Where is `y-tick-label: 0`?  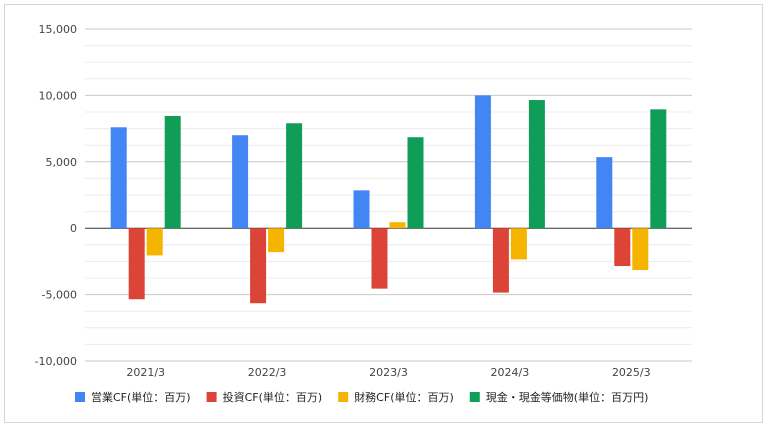
y-tick-label: 0 is located at coordinates (73, 228).